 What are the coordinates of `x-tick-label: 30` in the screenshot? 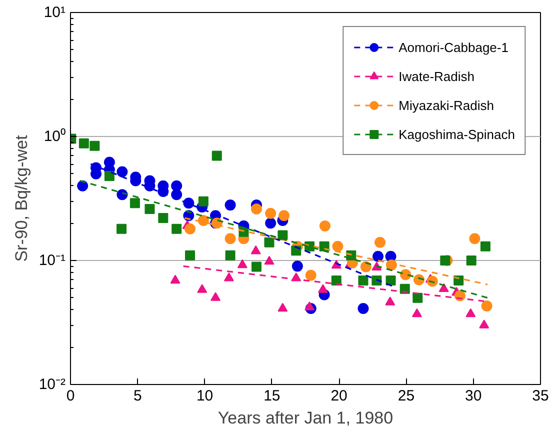 It's located at (473, 396).